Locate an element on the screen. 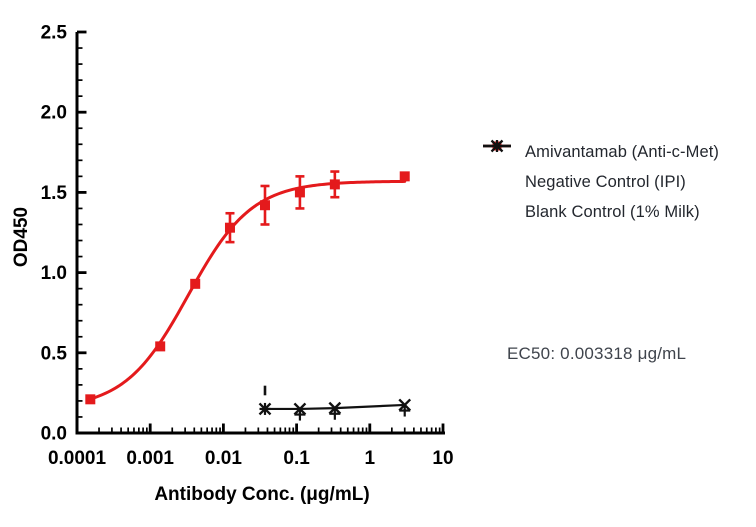  svg-text: 10 is located at coordinates (442, 458).